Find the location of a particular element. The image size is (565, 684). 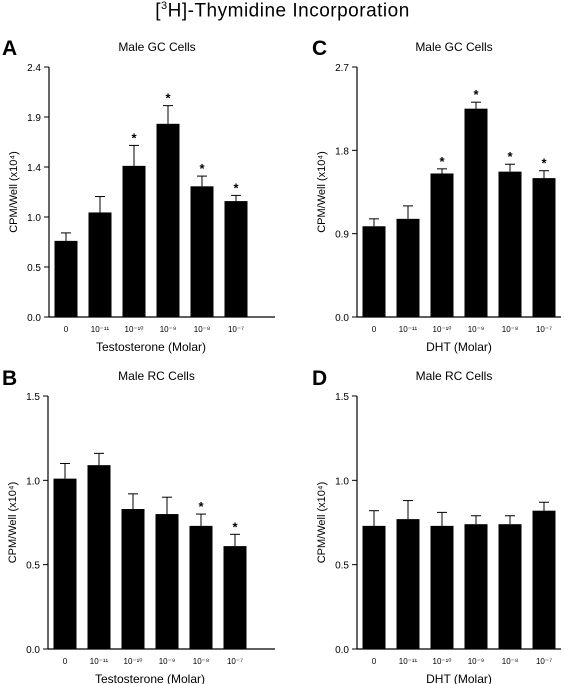

figure-title: [3H]-Thymidine Incorporation is located at coordinates (282, 11).